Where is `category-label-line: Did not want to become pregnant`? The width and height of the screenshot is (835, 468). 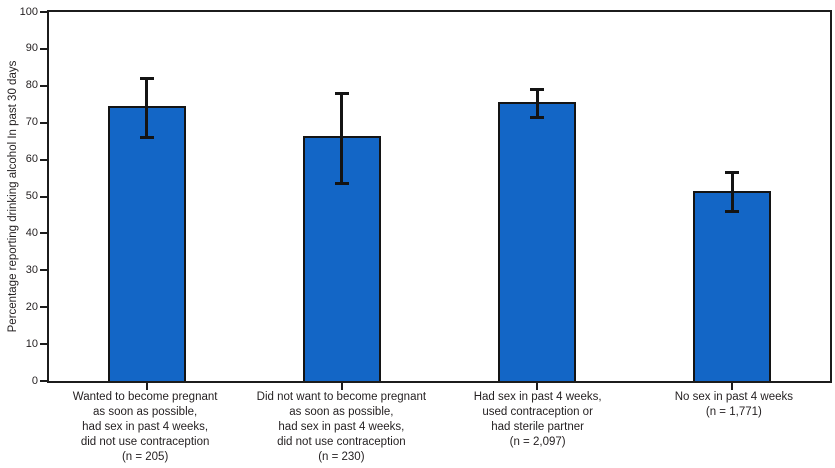
category-label-line: Did not want to become pregnant is located at coordinates (341, 397).